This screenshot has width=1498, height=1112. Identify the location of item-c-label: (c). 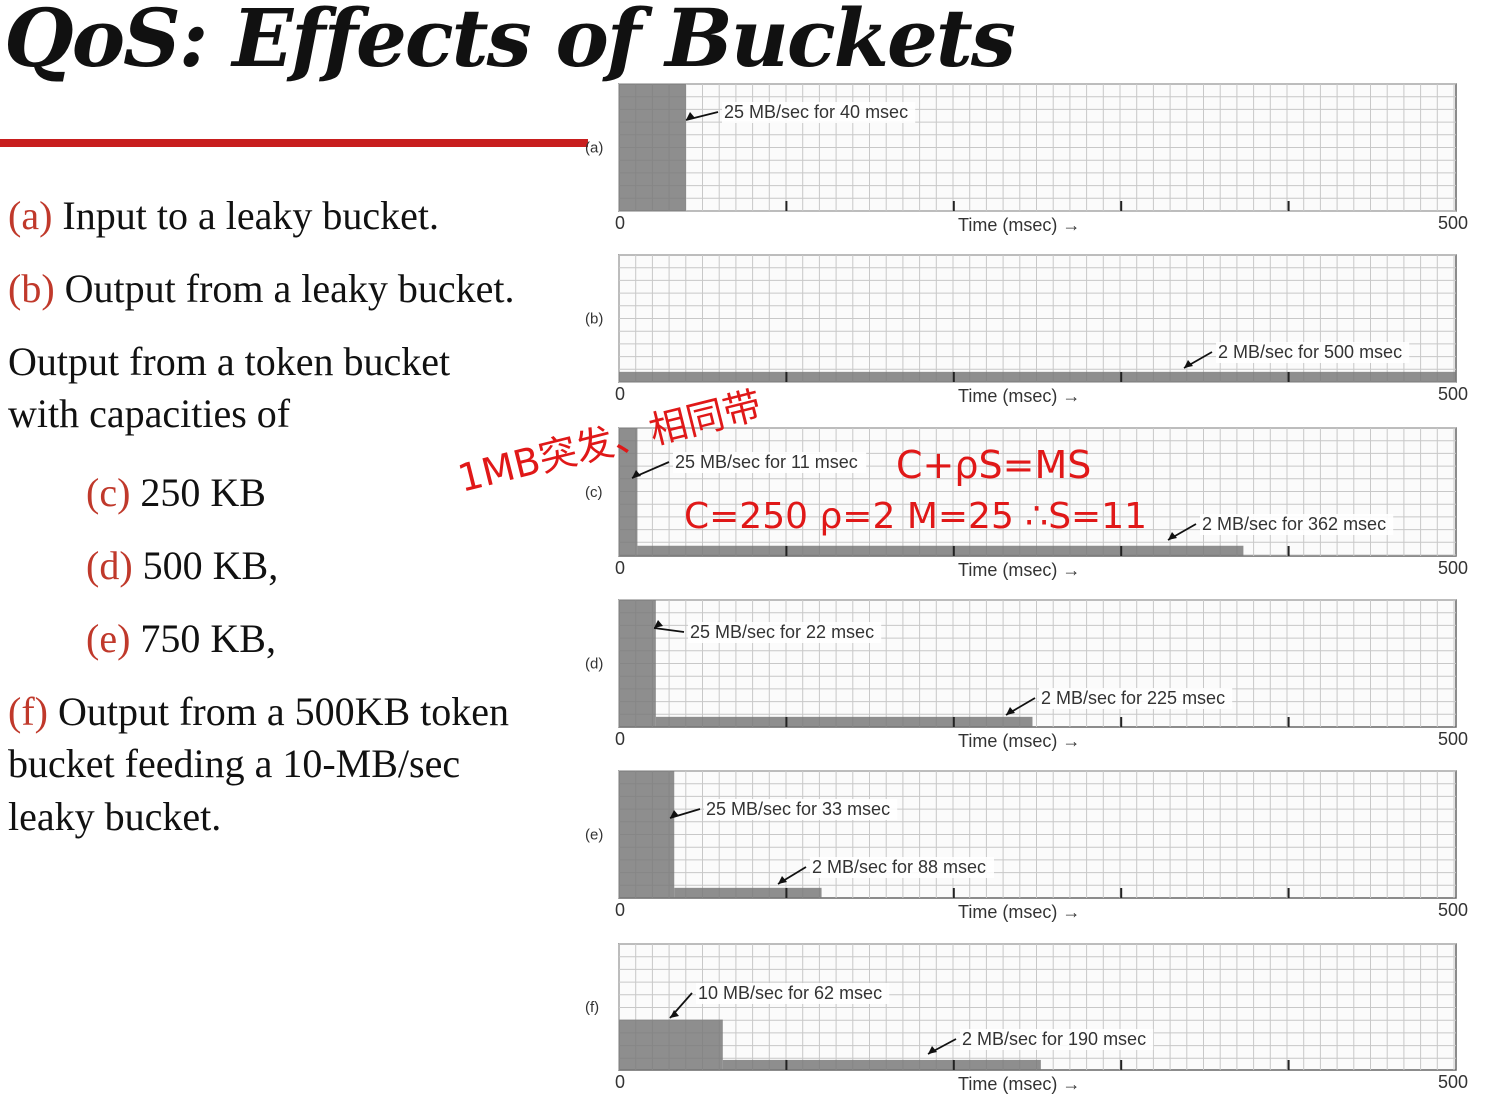
(108, 493).